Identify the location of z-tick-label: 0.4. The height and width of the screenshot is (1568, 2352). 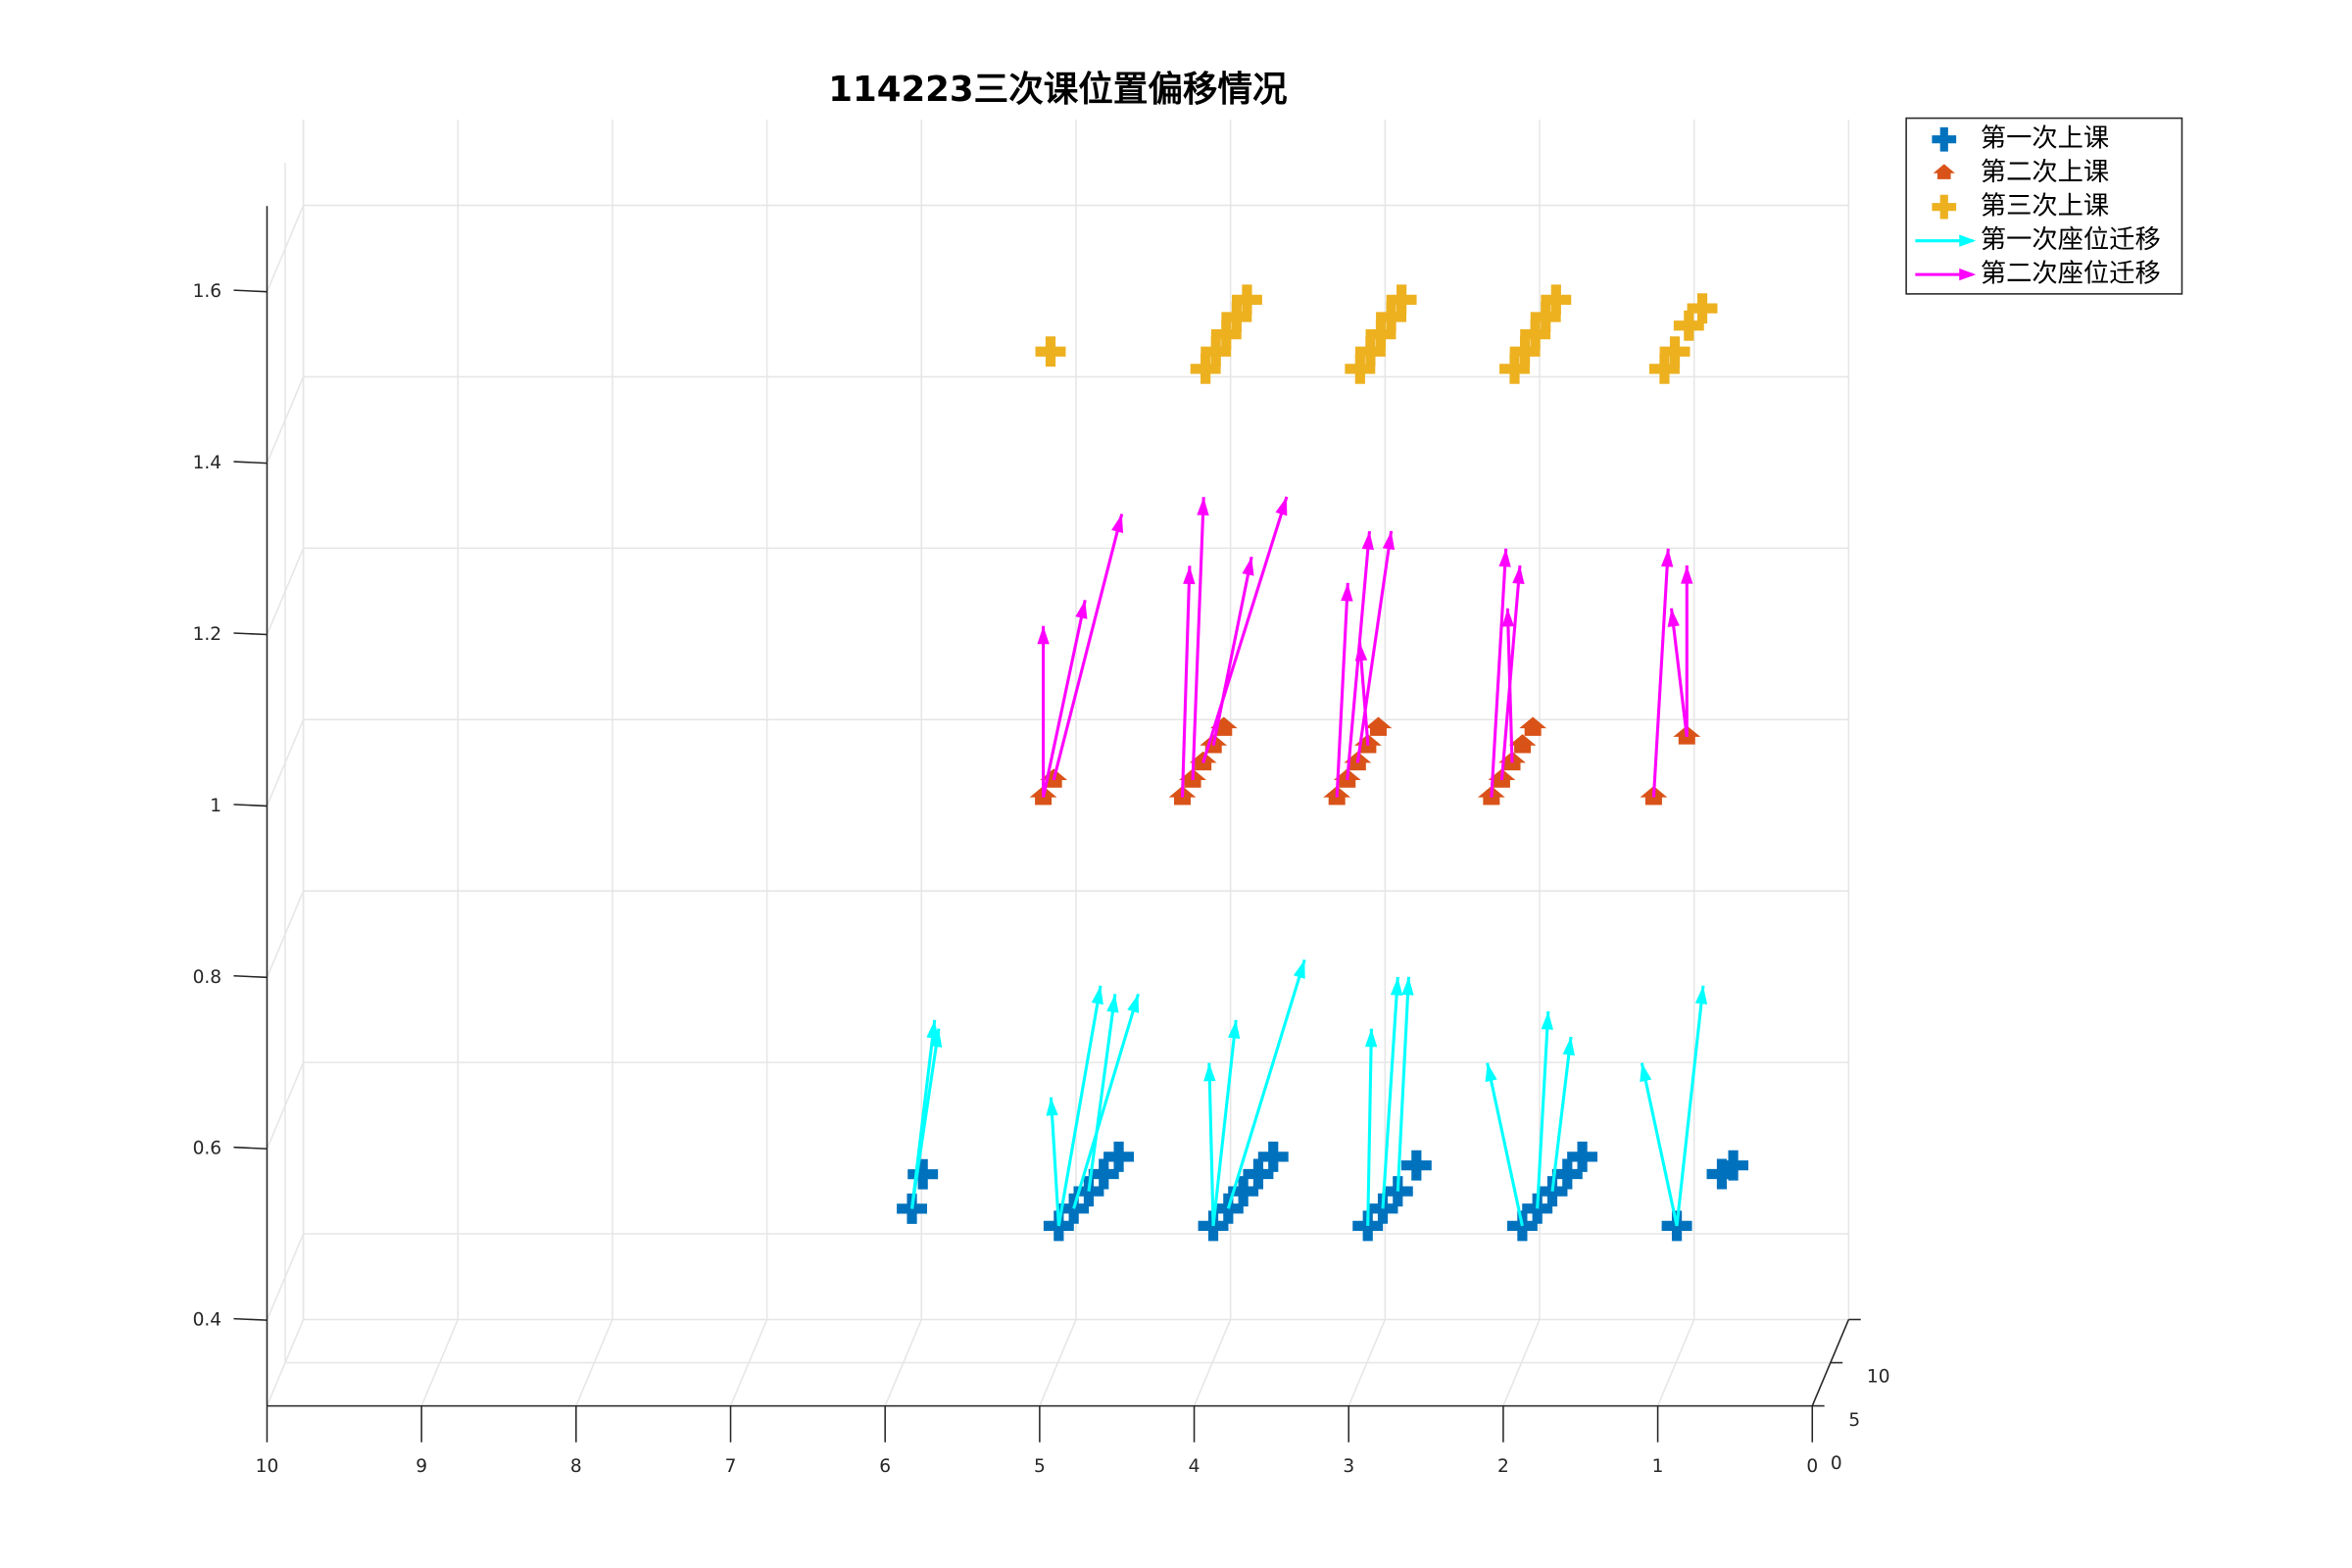
(207, 1320).